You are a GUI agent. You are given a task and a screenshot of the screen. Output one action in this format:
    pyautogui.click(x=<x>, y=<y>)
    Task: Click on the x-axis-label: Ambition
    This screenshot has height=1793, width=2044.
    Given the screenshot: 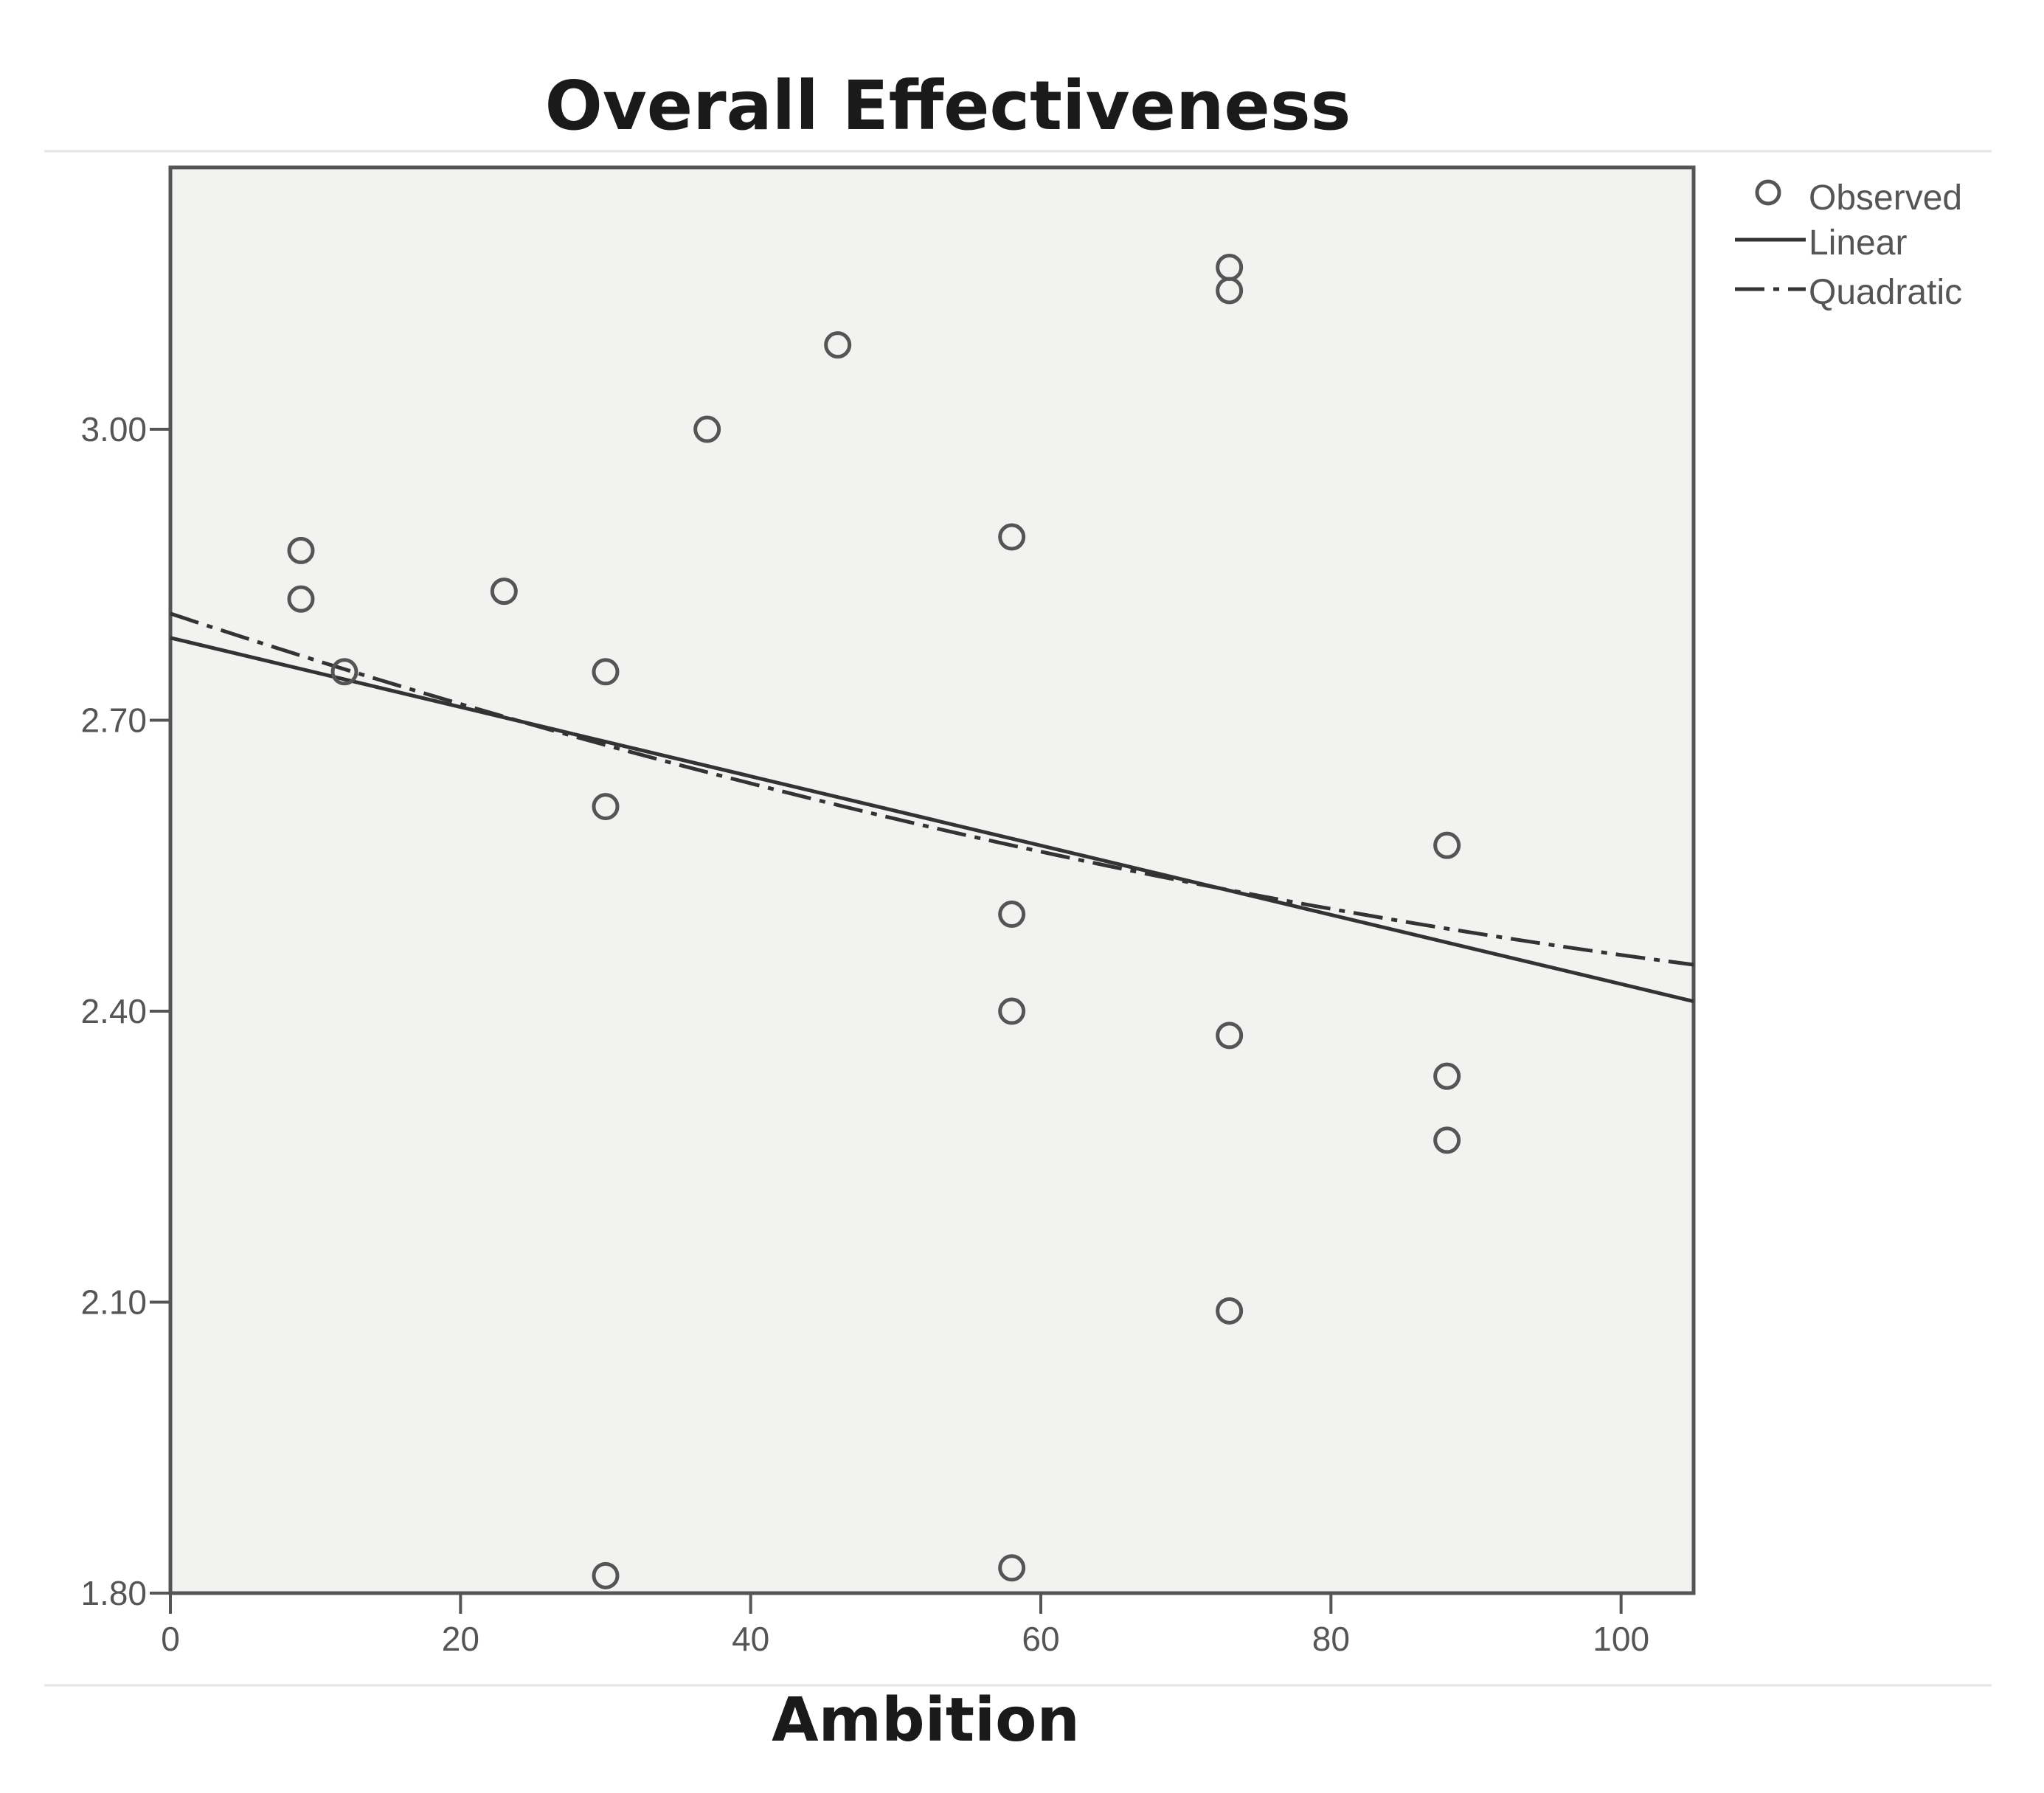 What is the action you would take?
    pyautogui.click(x=926, y=1720)
    